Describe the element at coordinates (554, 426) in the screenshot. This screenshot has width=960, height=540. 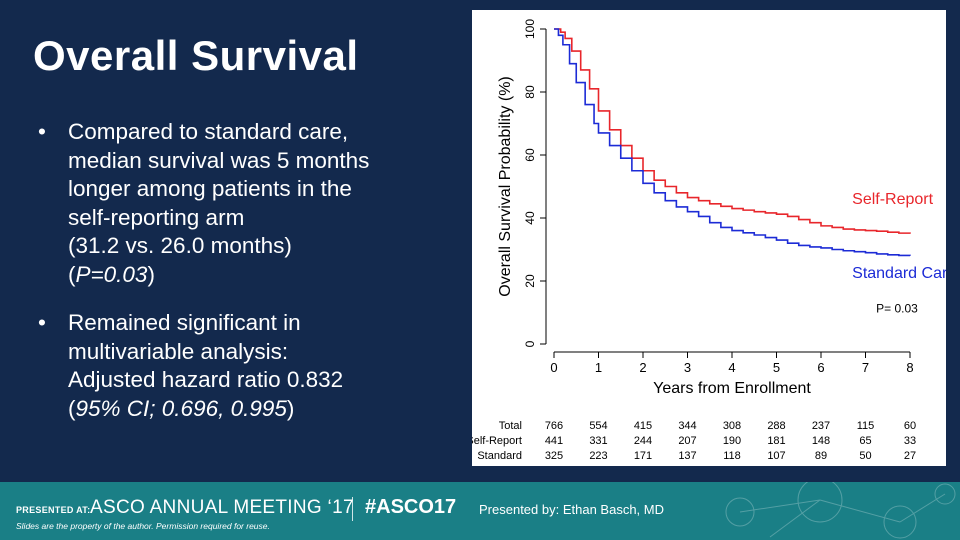
I see `risk-table-cell: 766` at that location.